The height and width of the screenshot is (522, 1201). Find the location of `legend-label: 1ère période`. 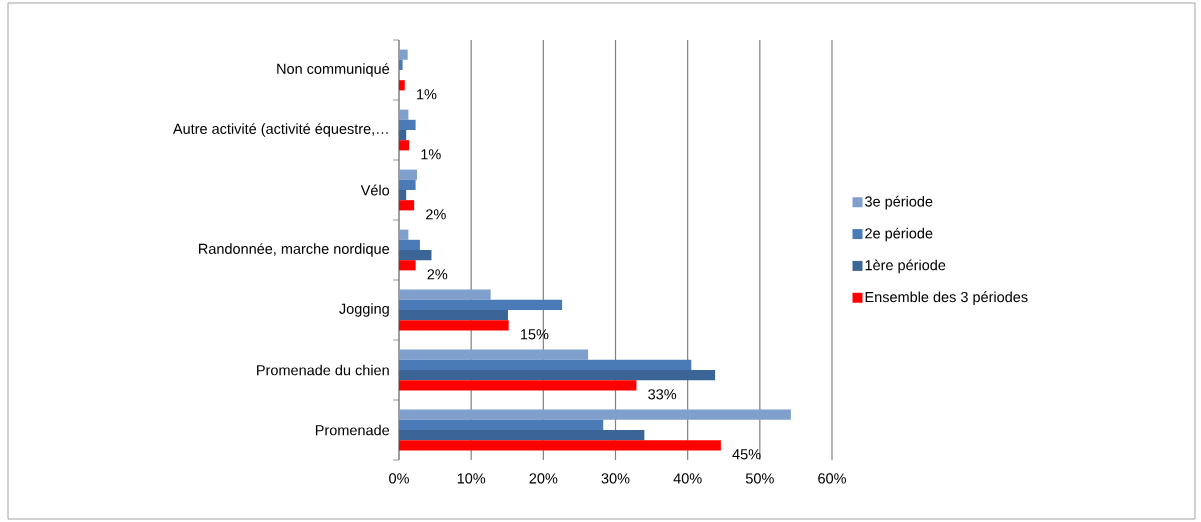

legend-label: 1ère période is located at coordinates (905, 266).